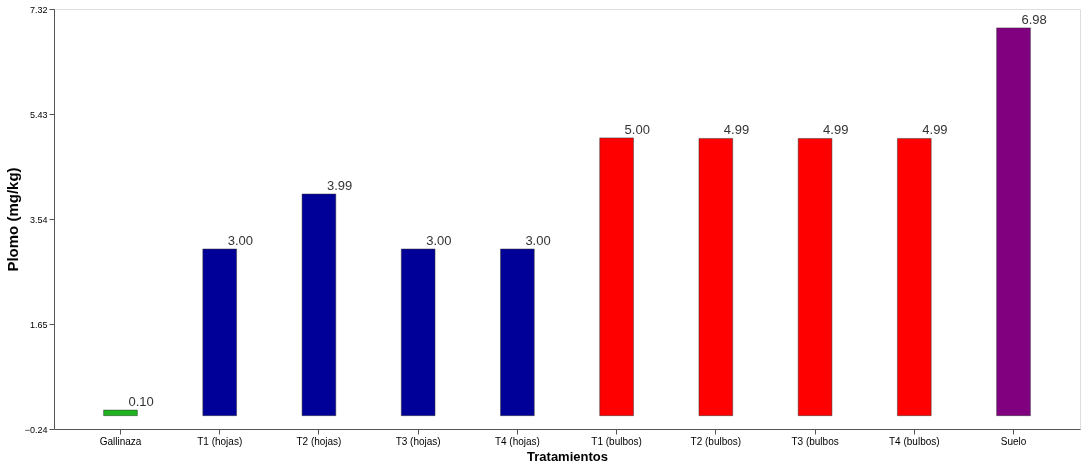  Describe the element at coordinates (38, 219) in the screenshot. I see `y-tick-label: 3.54` at that location.